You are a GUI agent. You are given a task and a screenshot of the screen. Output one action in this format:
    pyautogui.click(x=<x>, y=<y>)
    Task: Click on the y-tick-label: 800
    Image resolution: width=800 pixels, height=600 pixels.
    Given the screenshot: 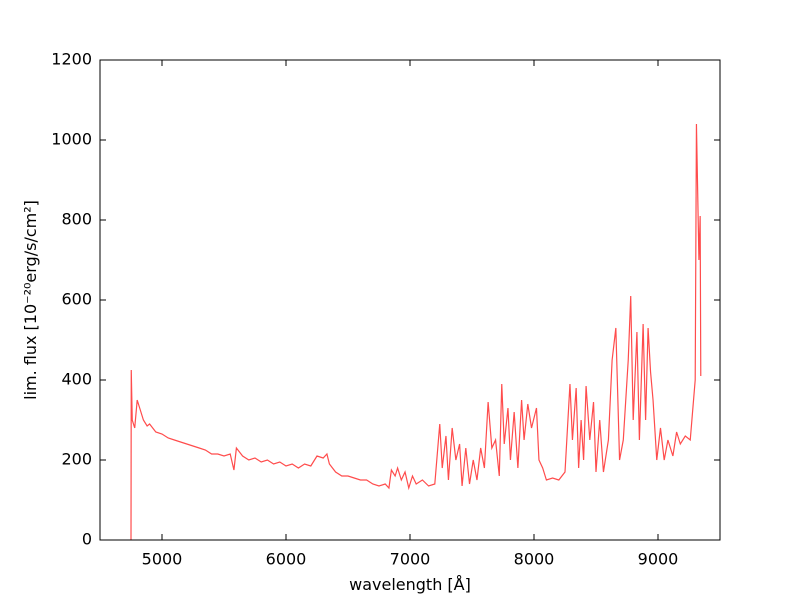 What is the action you would take?
    pyautogui.click(x=76, y=219)
    